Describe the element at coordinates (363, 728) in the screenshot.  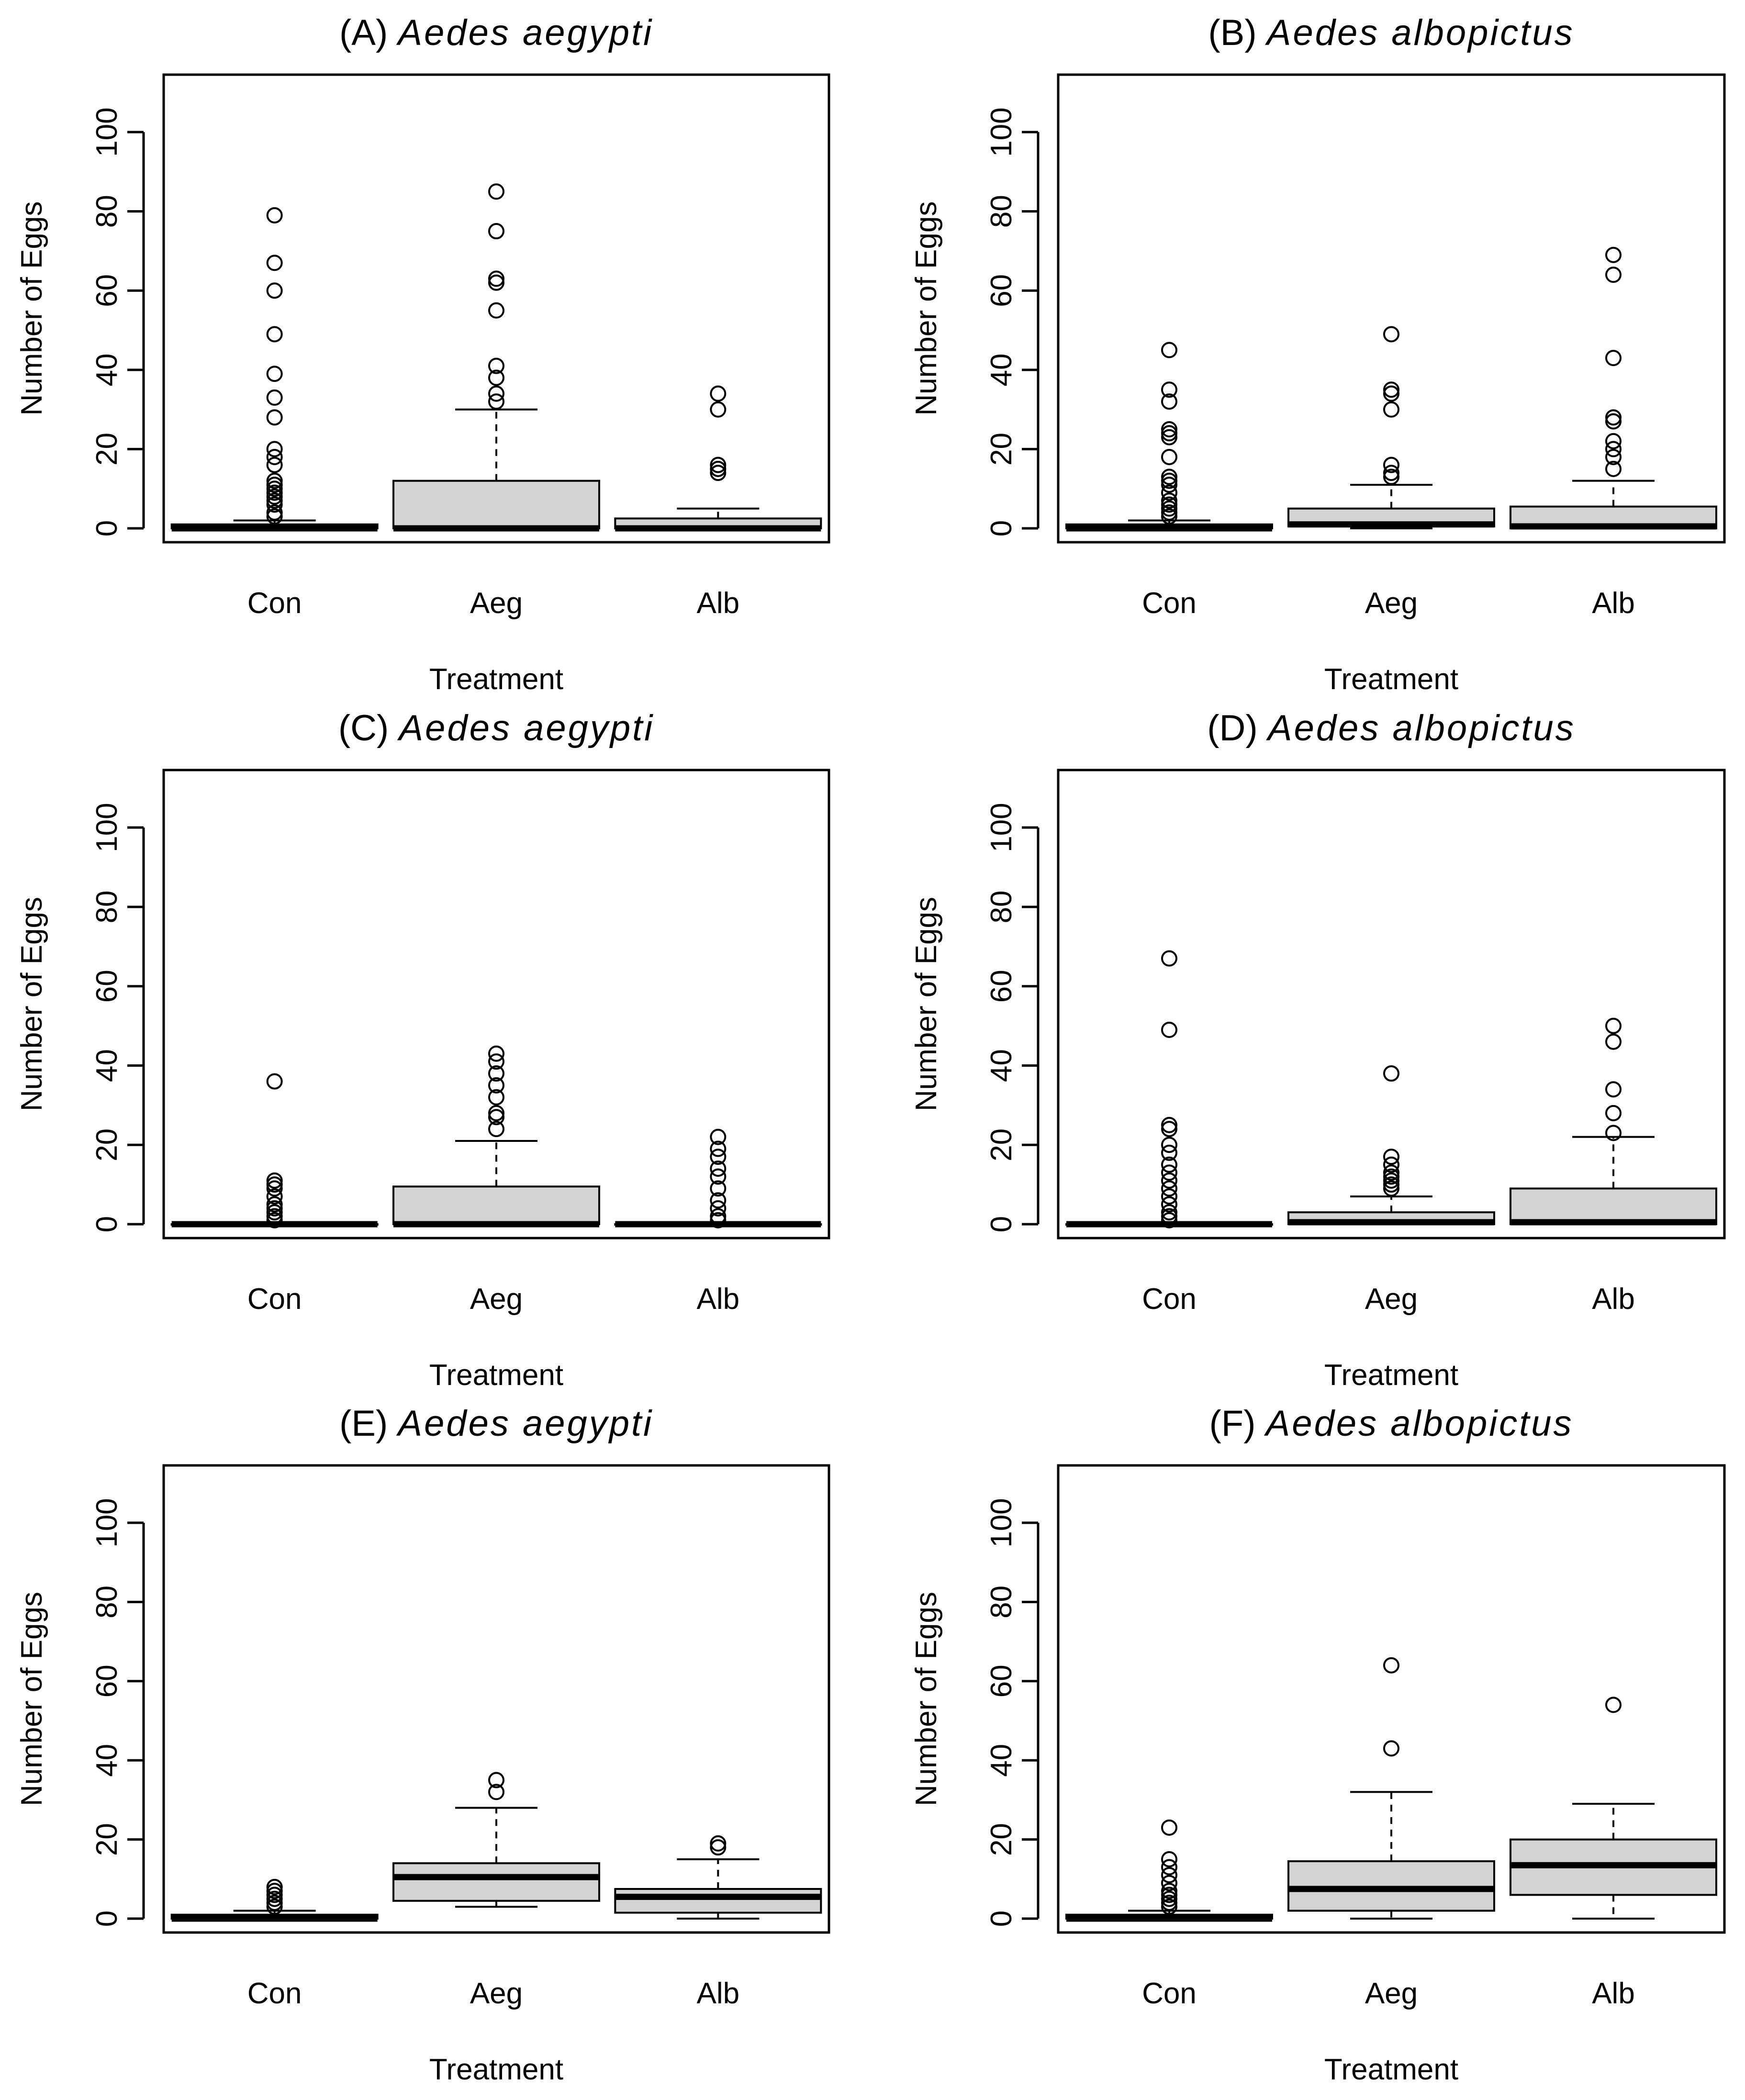
I see `panel-title-letter: (C)` at that location.